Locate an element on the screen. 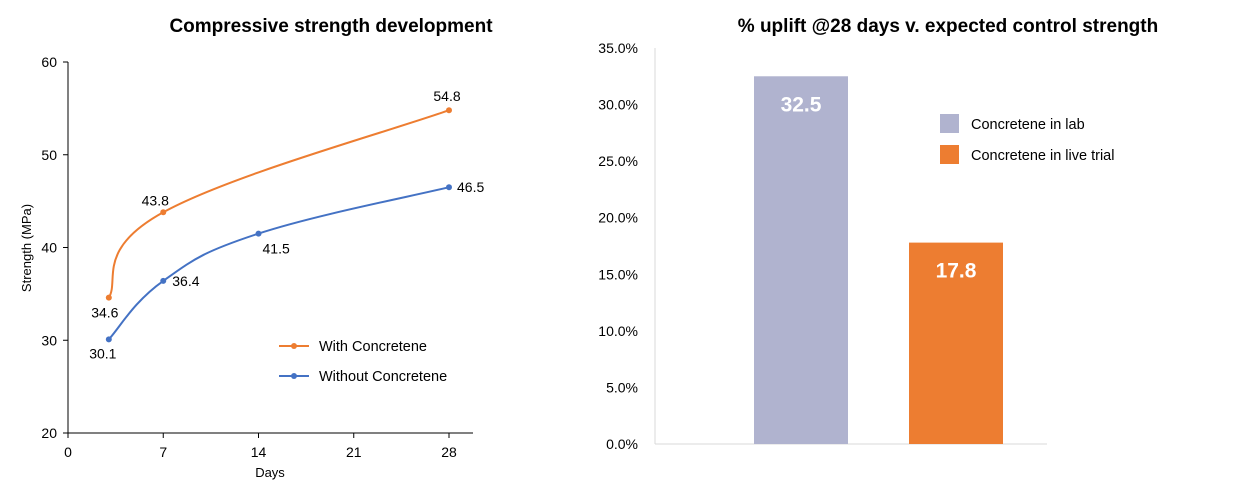 This screenshot has height=496, width=1240. data-label: 43.8 is located at coordinates (155, 200).